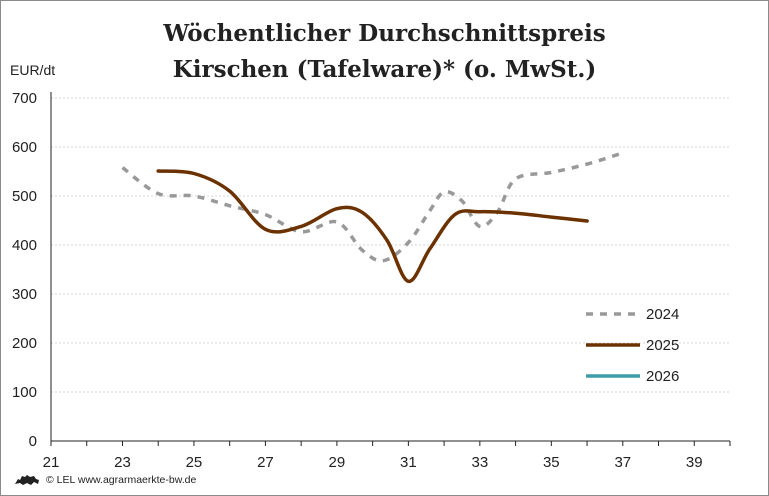 The height and width of the screenshot is (496, 769). What do you see at coordinates (622, 462) in the screenshot?
I see `x-tick-label: 37` at bounding box center [622, 462].